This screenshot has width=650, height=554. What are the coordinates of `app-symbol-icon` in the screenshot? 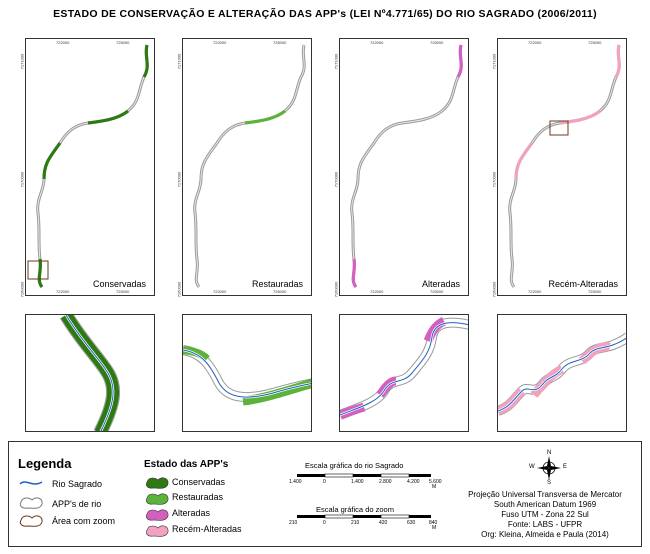 It's located at (31, 503).